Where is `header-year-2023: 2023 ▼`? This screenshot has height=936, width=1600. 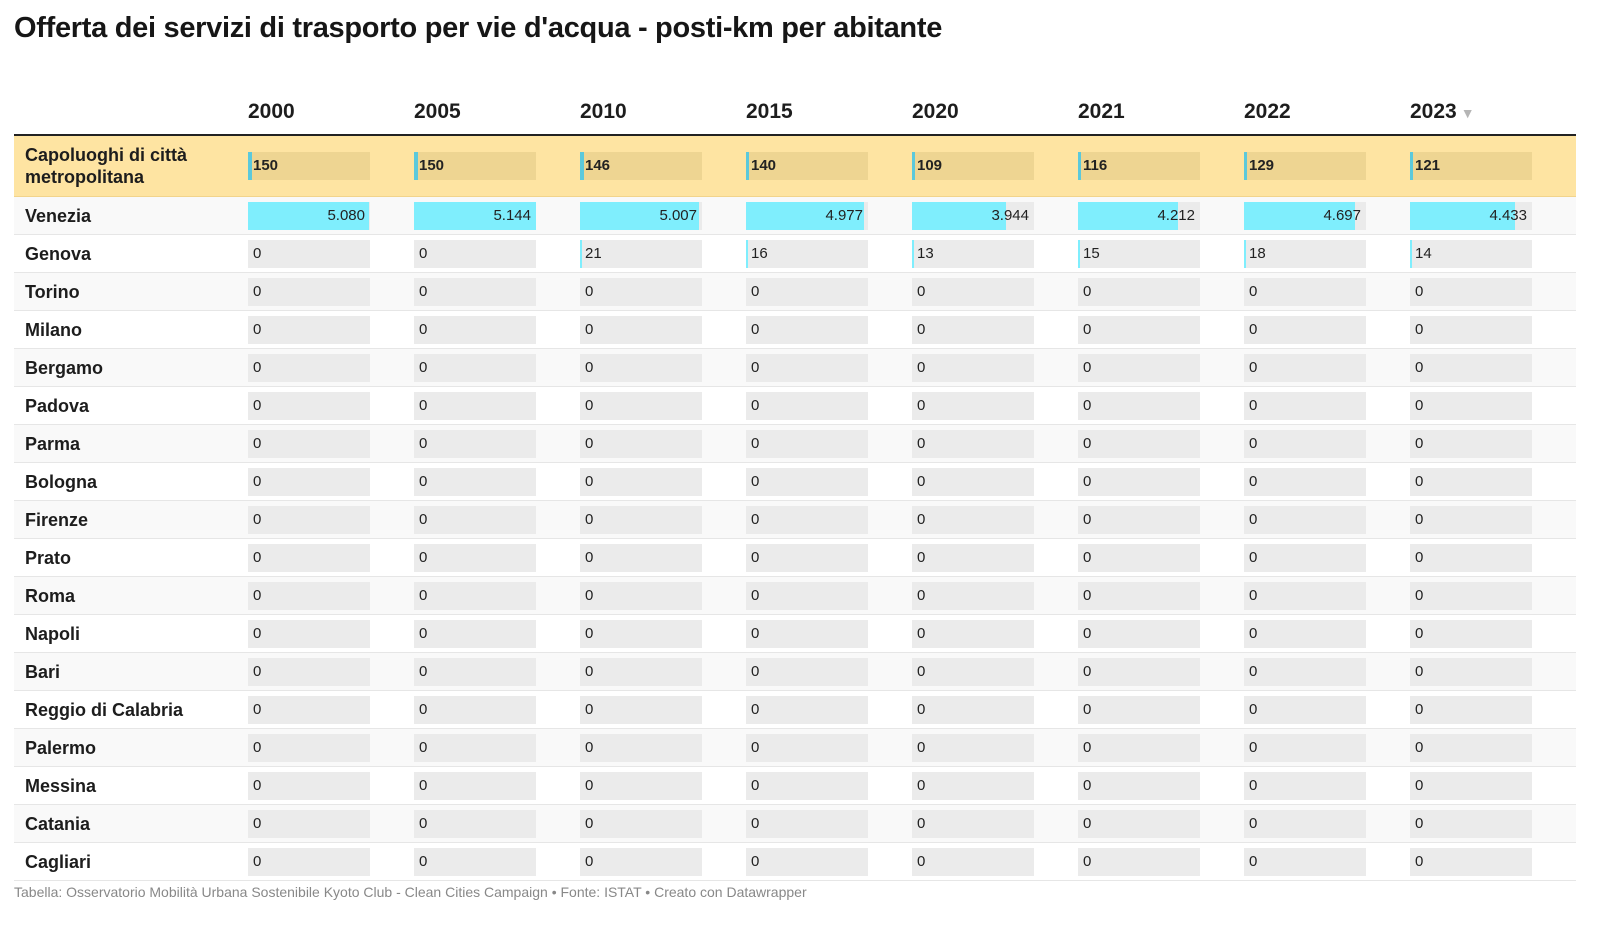 header-year-2023: 2023 ▼ is located at coordinates (1493, 107).